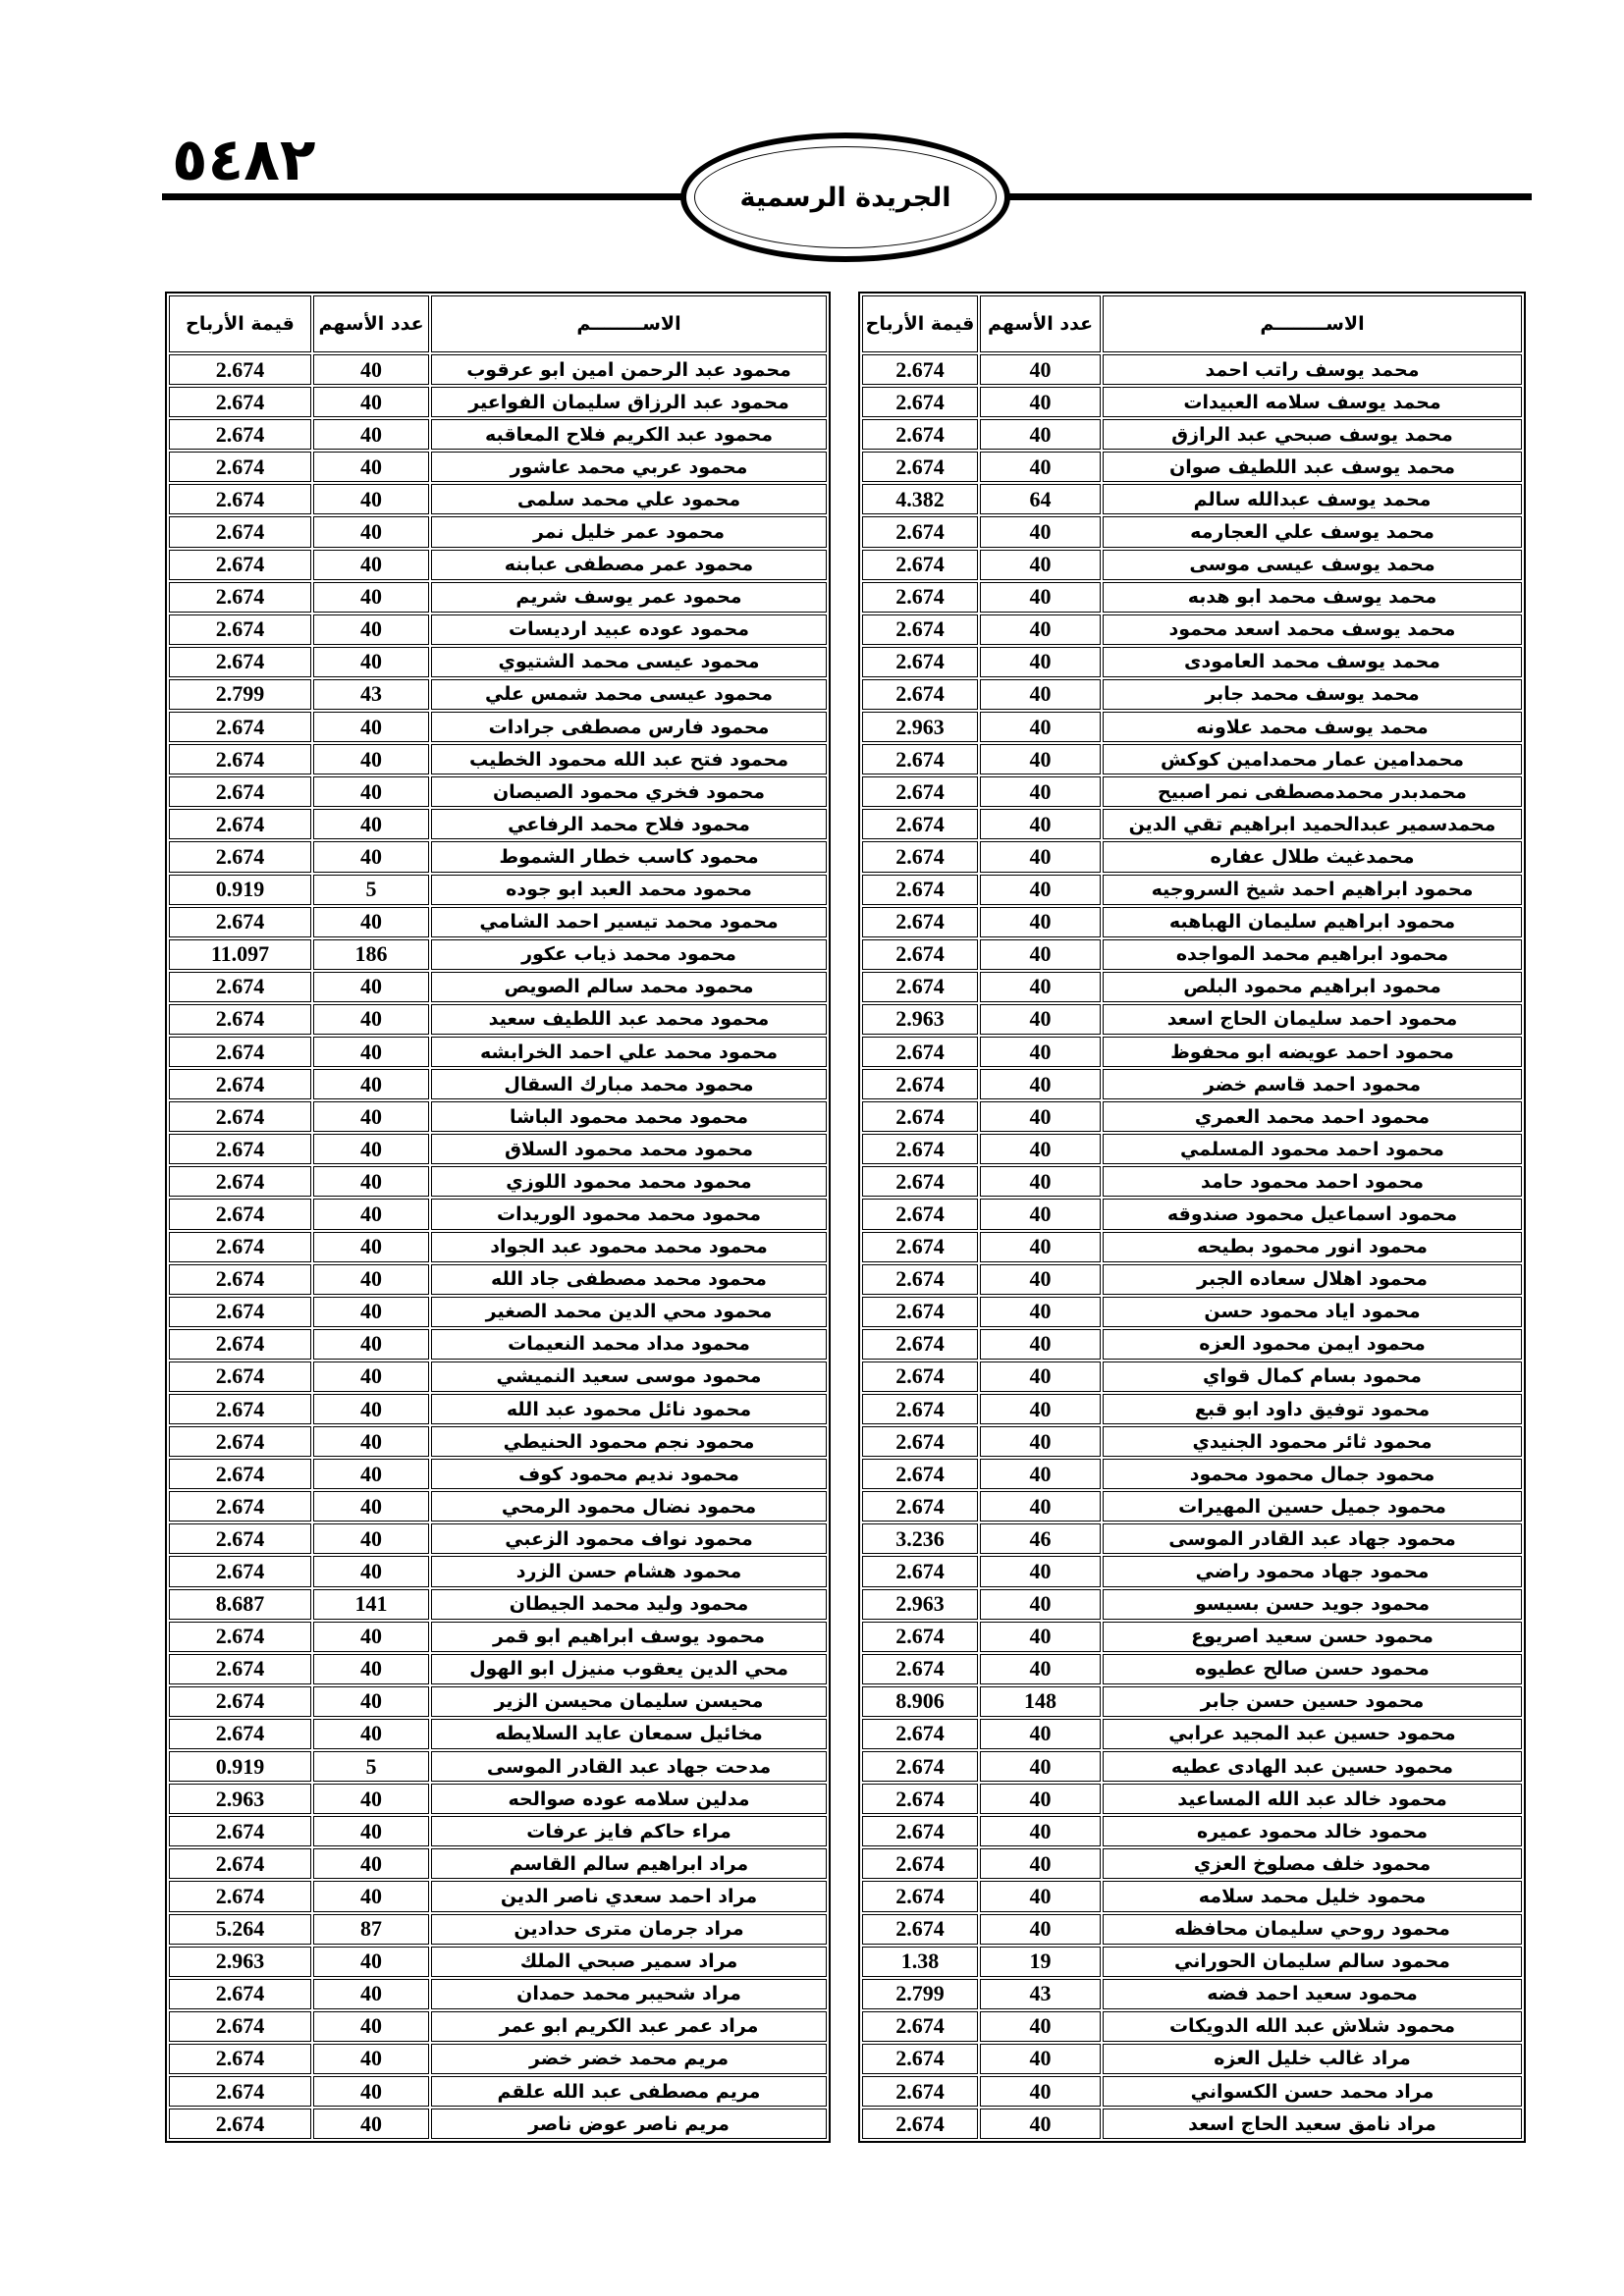 The height and width of the screenshot is (2296, 1624). I want to click on table-row: محمود ايمن محمود العزه 40 2.674, so click(1192, 1344).